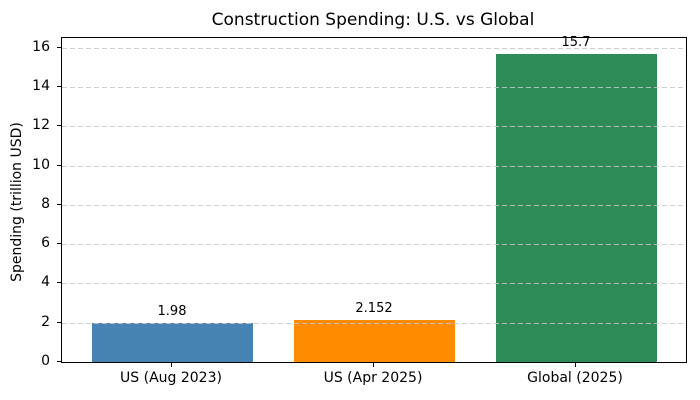  Describe the element at coordinates (373, 20) in the screenshot. I see `chart-title: Construction Spending: U.S. vs Global` at that location.